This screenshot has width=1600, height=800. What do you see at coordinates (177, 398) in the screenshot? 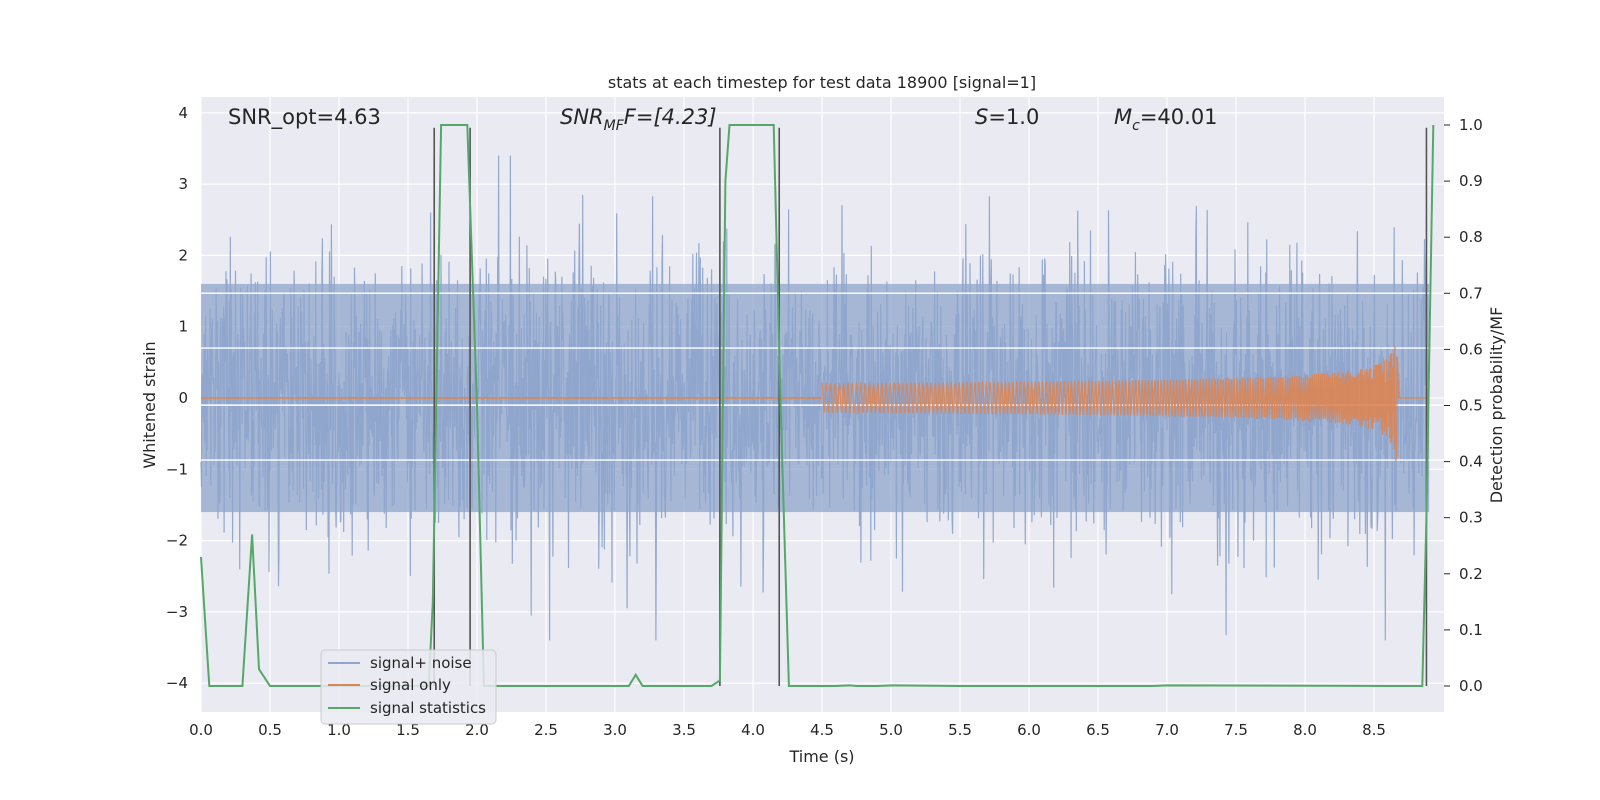
I see `y-left-ticks: 4 3 2 1 0 −1 −2 −3 −4` at bounding box center [177, 398].